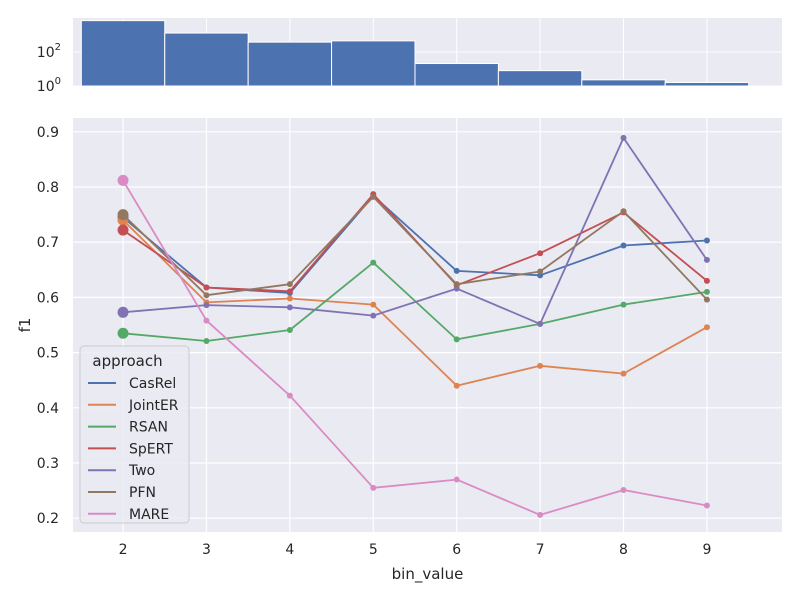 Image resolution: width=800 pixels, height=600 pixels. Describe the element at coordinates (623, 550) in the screenshot. I see `x-tick-label: 8` at that location.